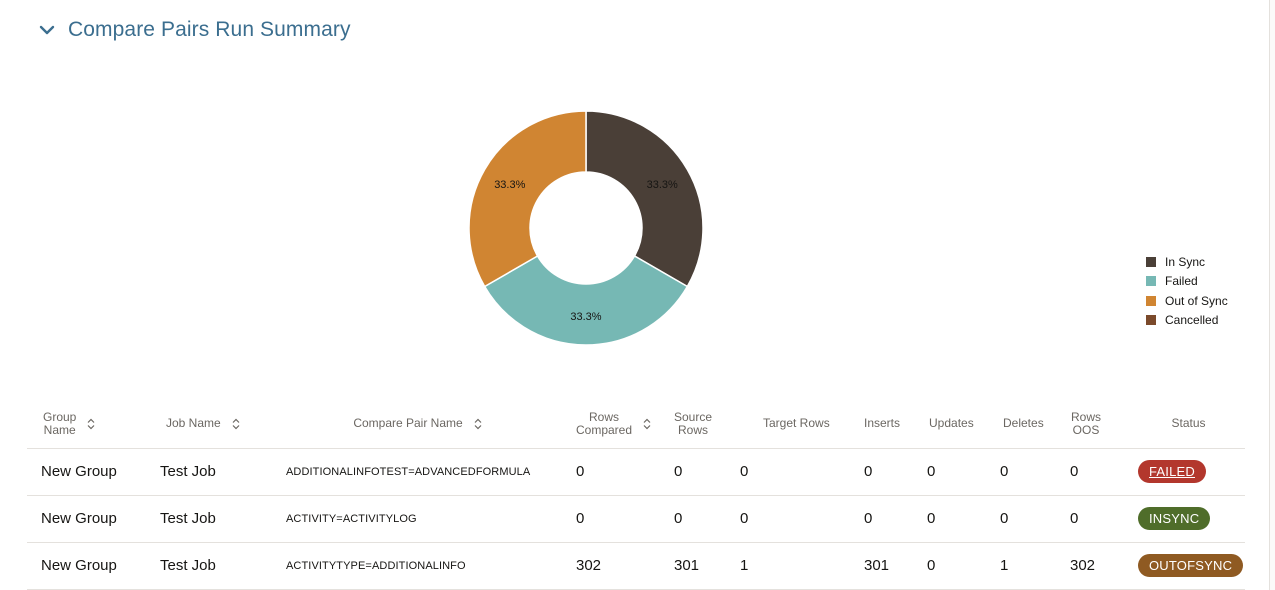 This screenshot has height=590, width=1275. I want to click on legend-item-failed: Failed, so click(1187, 282).